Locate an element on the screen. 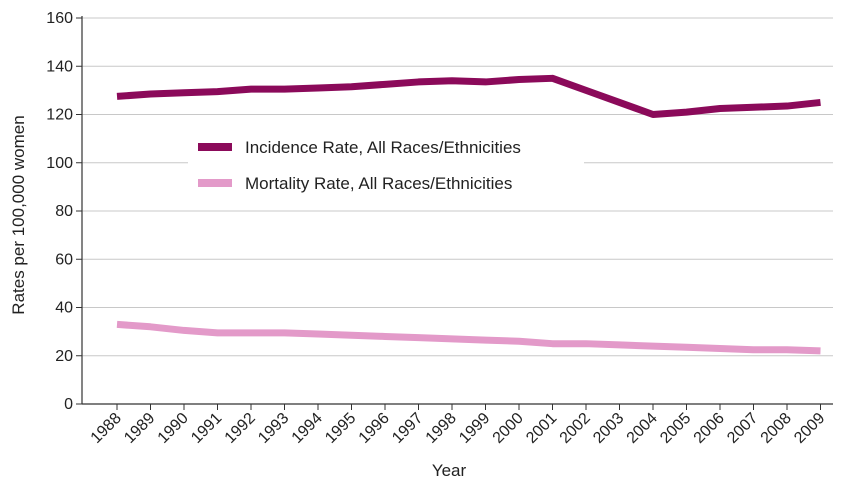 This screenshot has width=842, height=480. series-line-mortality is located at coordinates (468, 337).